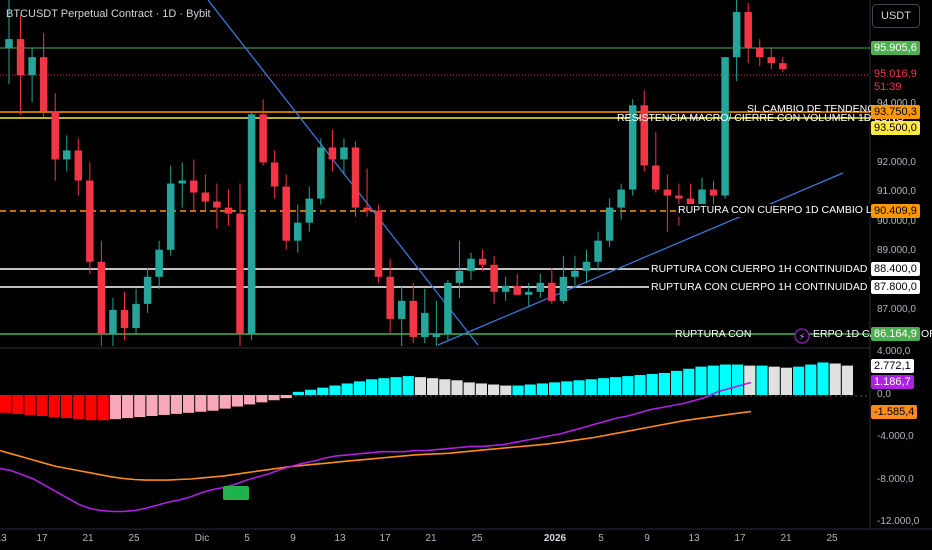 The image size is (932, 550). Describe the element at coordinates (640, 259) in the screenshot. I see `ascending-trendline` at that location.